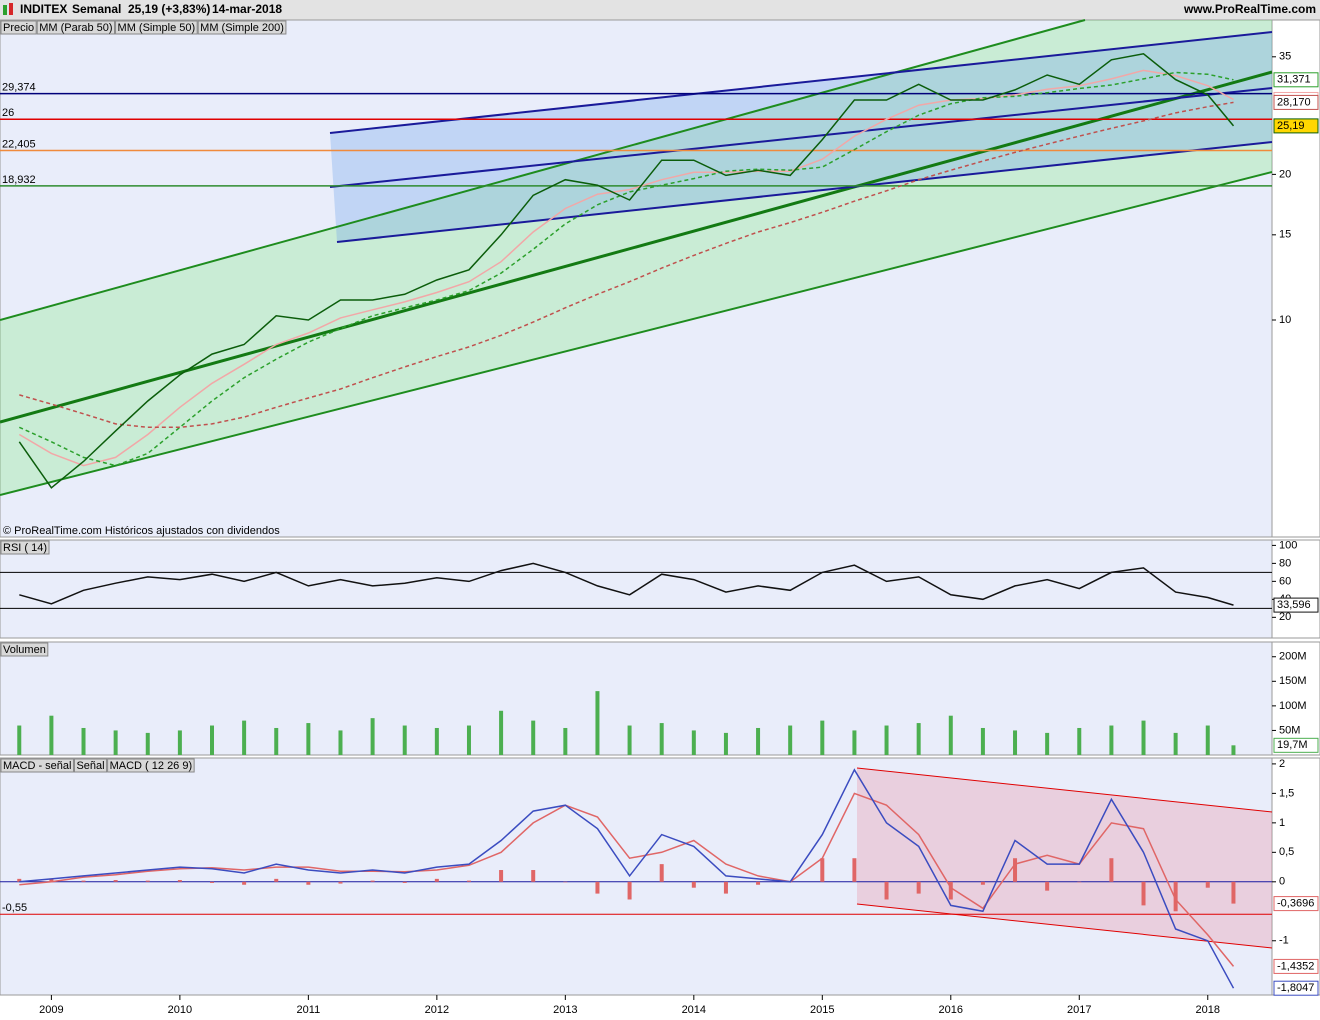  Describe the element at coordinates (1285, 235) in the screenshot. I see `y-tick-label: 15` at that location.